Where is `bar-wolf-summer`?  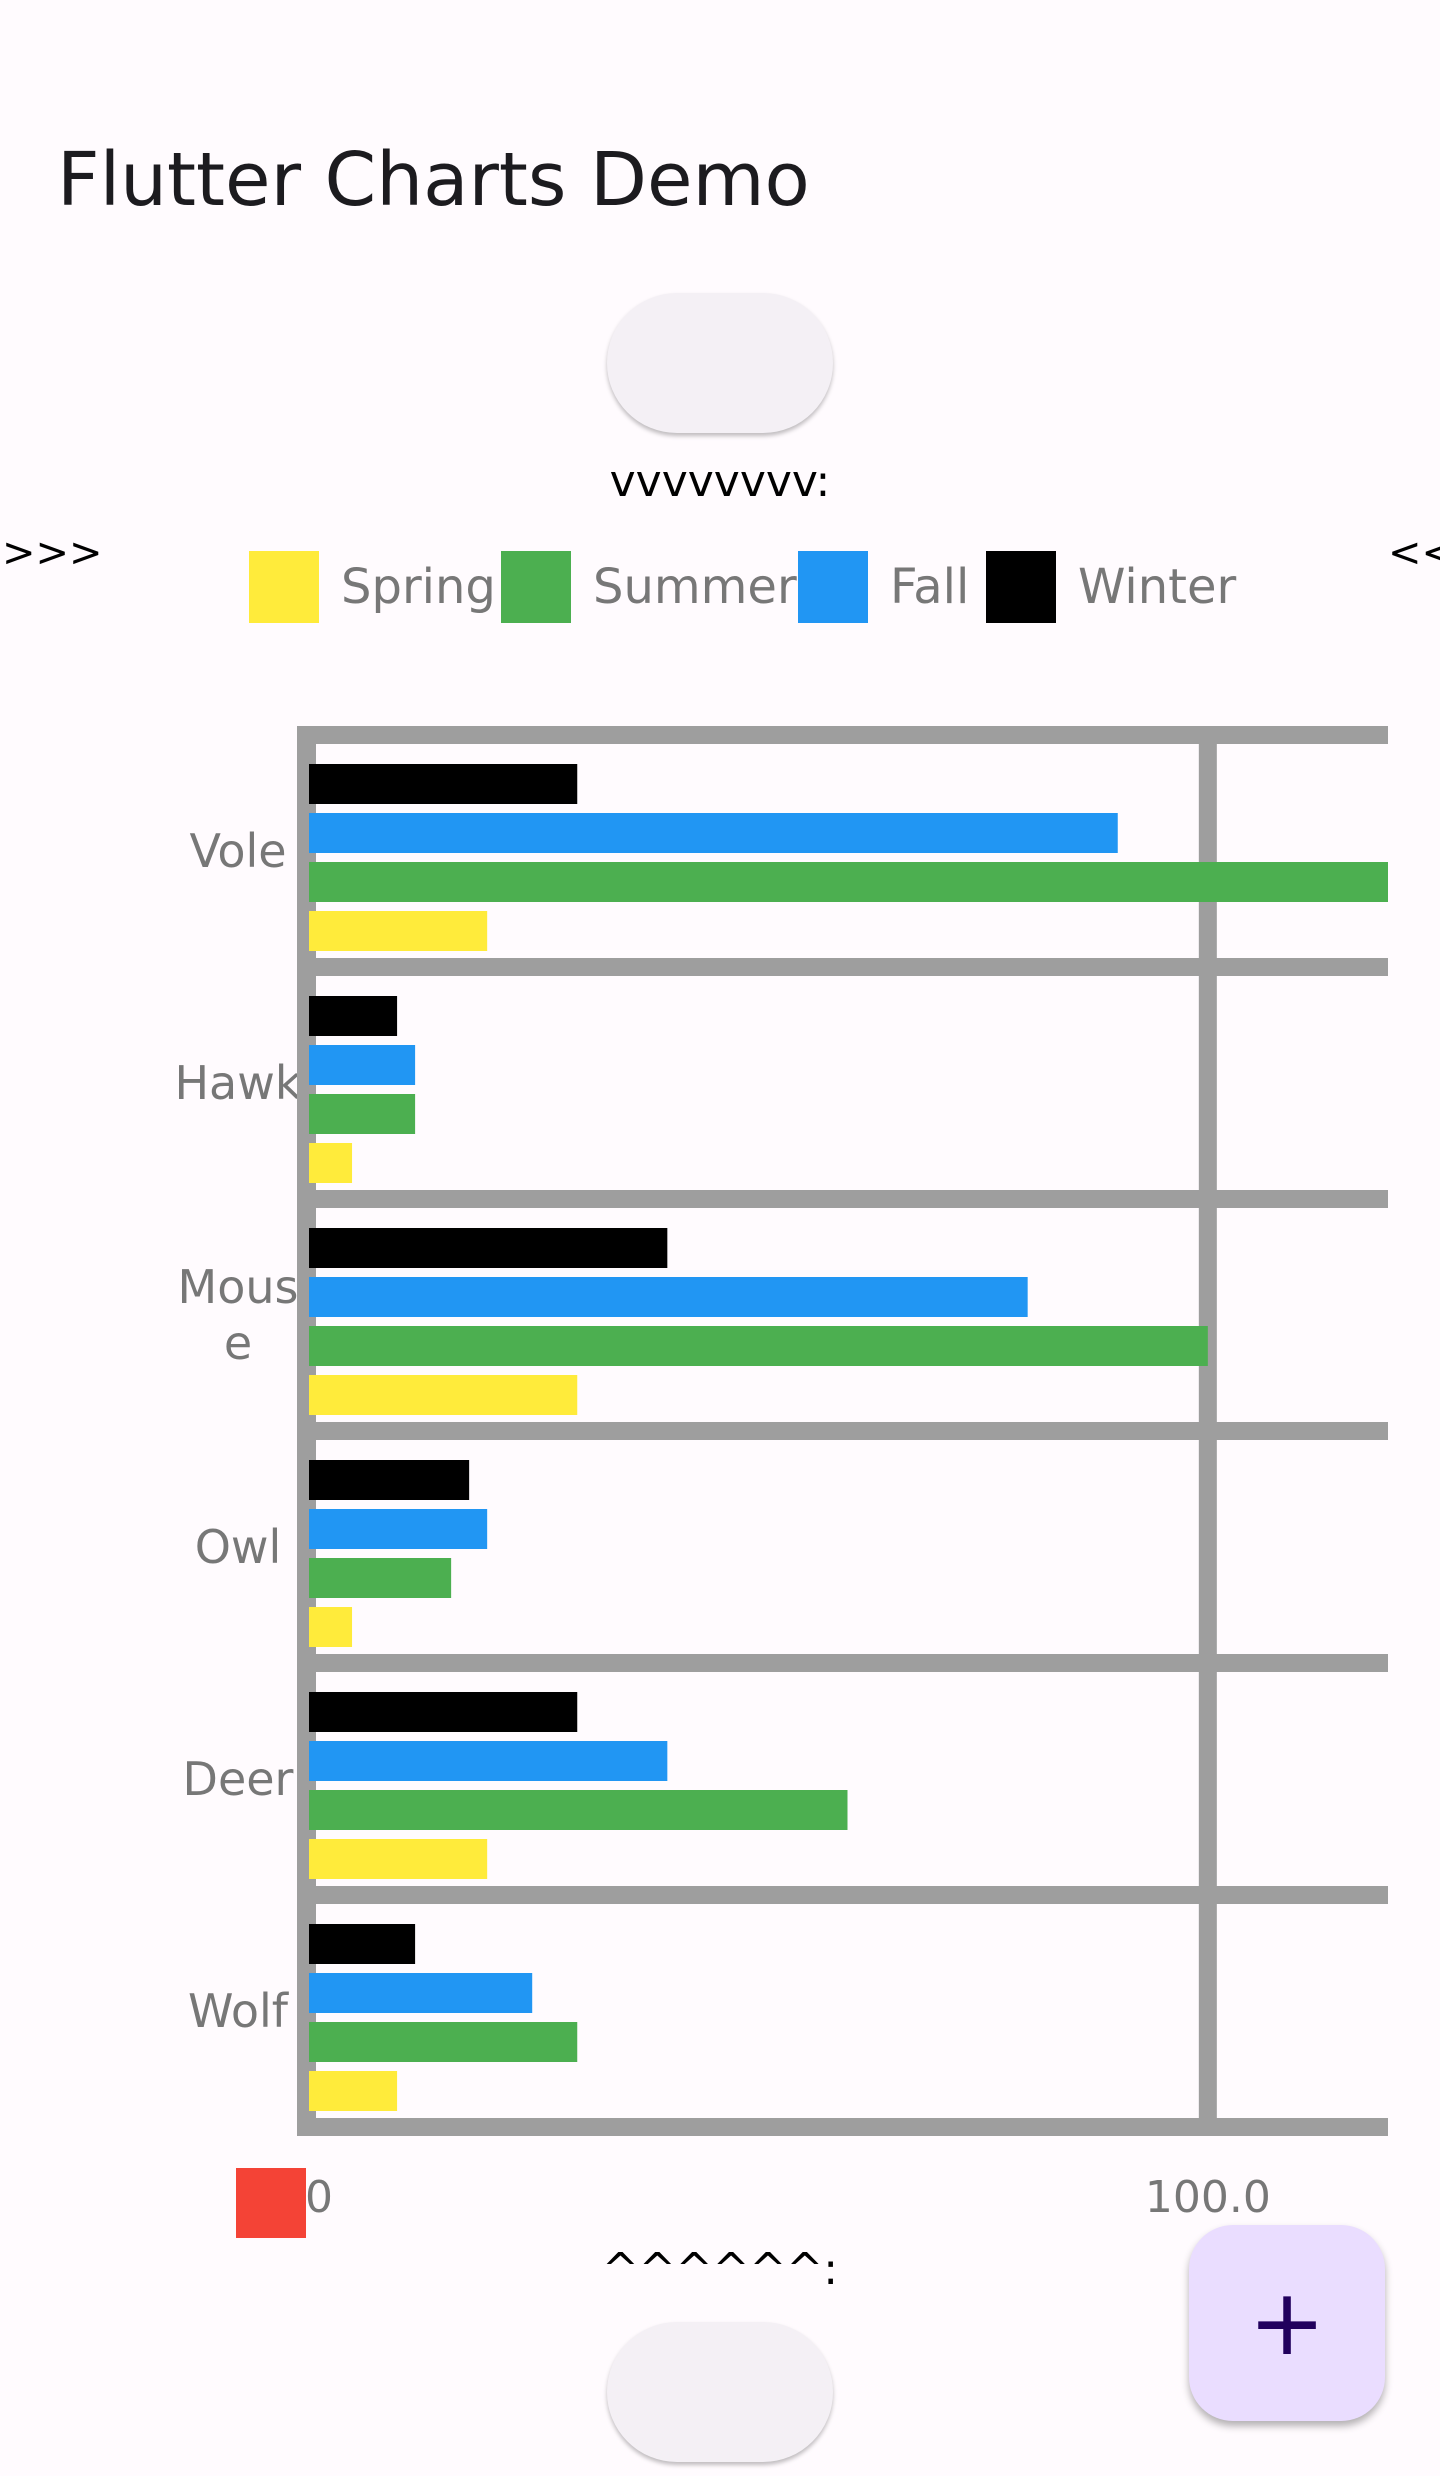
bar-wolf-summer is located at coordinates (442, 2042).